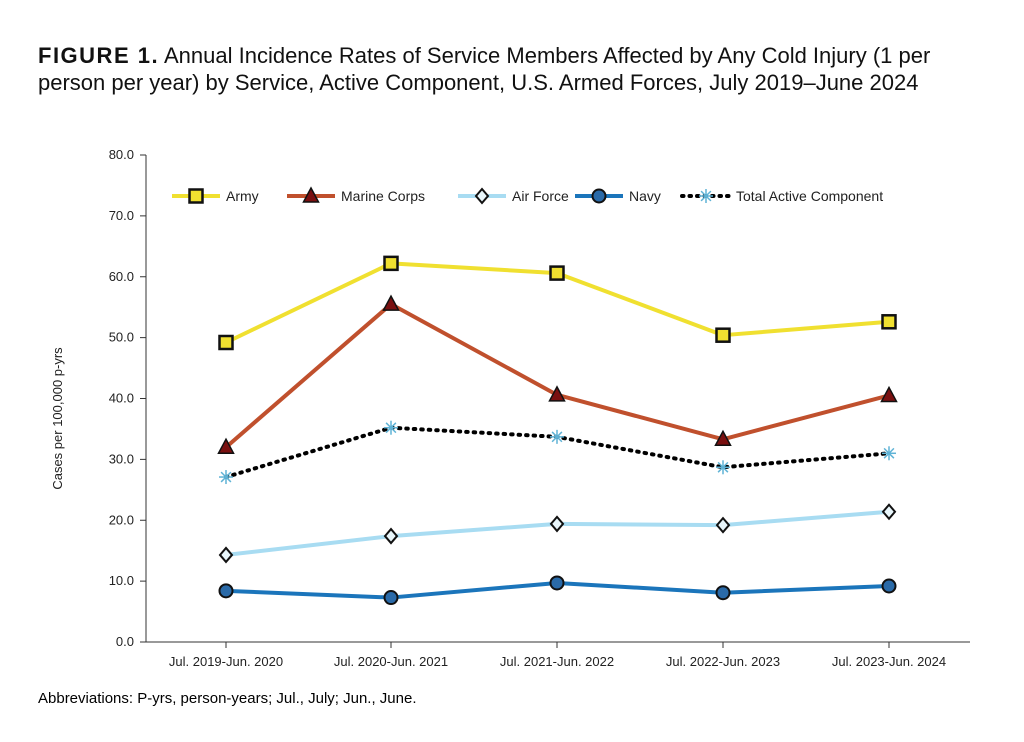  I want to click on series-navy, so click(557, 590).